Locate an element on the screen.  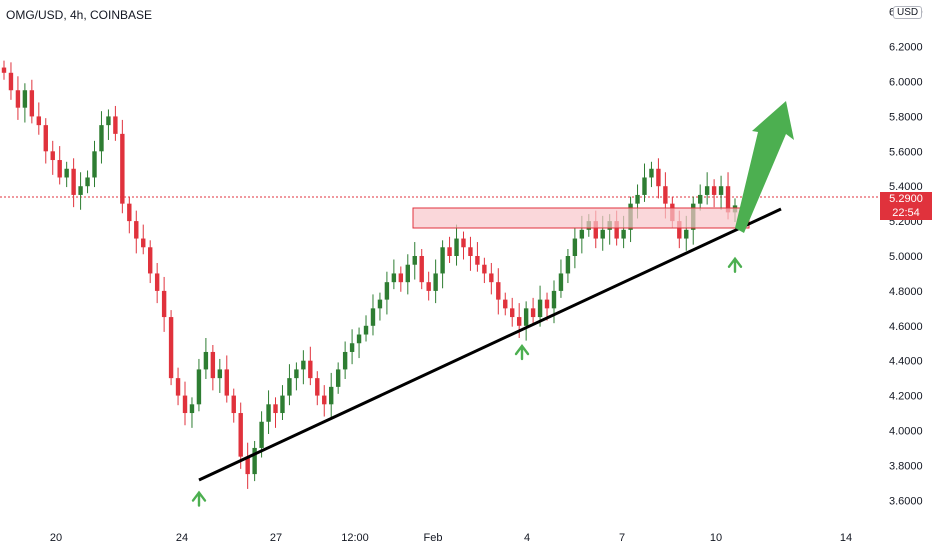
x-tick-label: 12:00 is located at coordinates (355, 538).